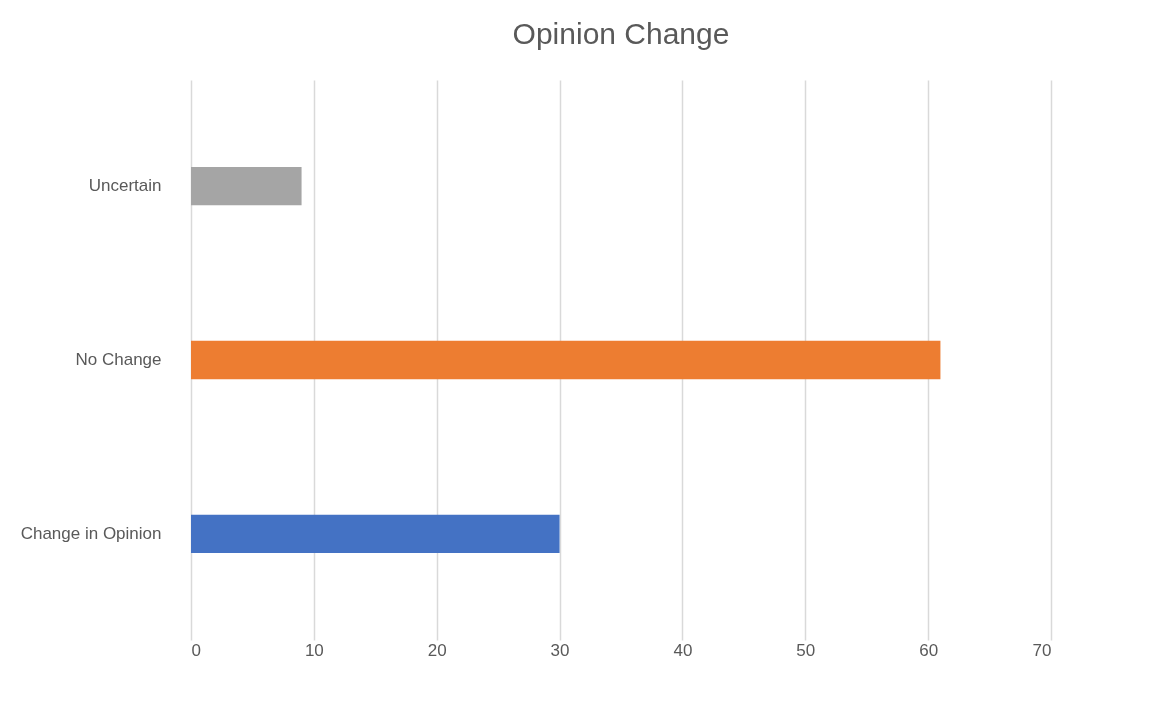 This screenshot has width=1152, height=718. What do you see at coordinates (437, 650) in the screenshot?
I see `x-tick-label: 20` at bounding box center [437, 650].